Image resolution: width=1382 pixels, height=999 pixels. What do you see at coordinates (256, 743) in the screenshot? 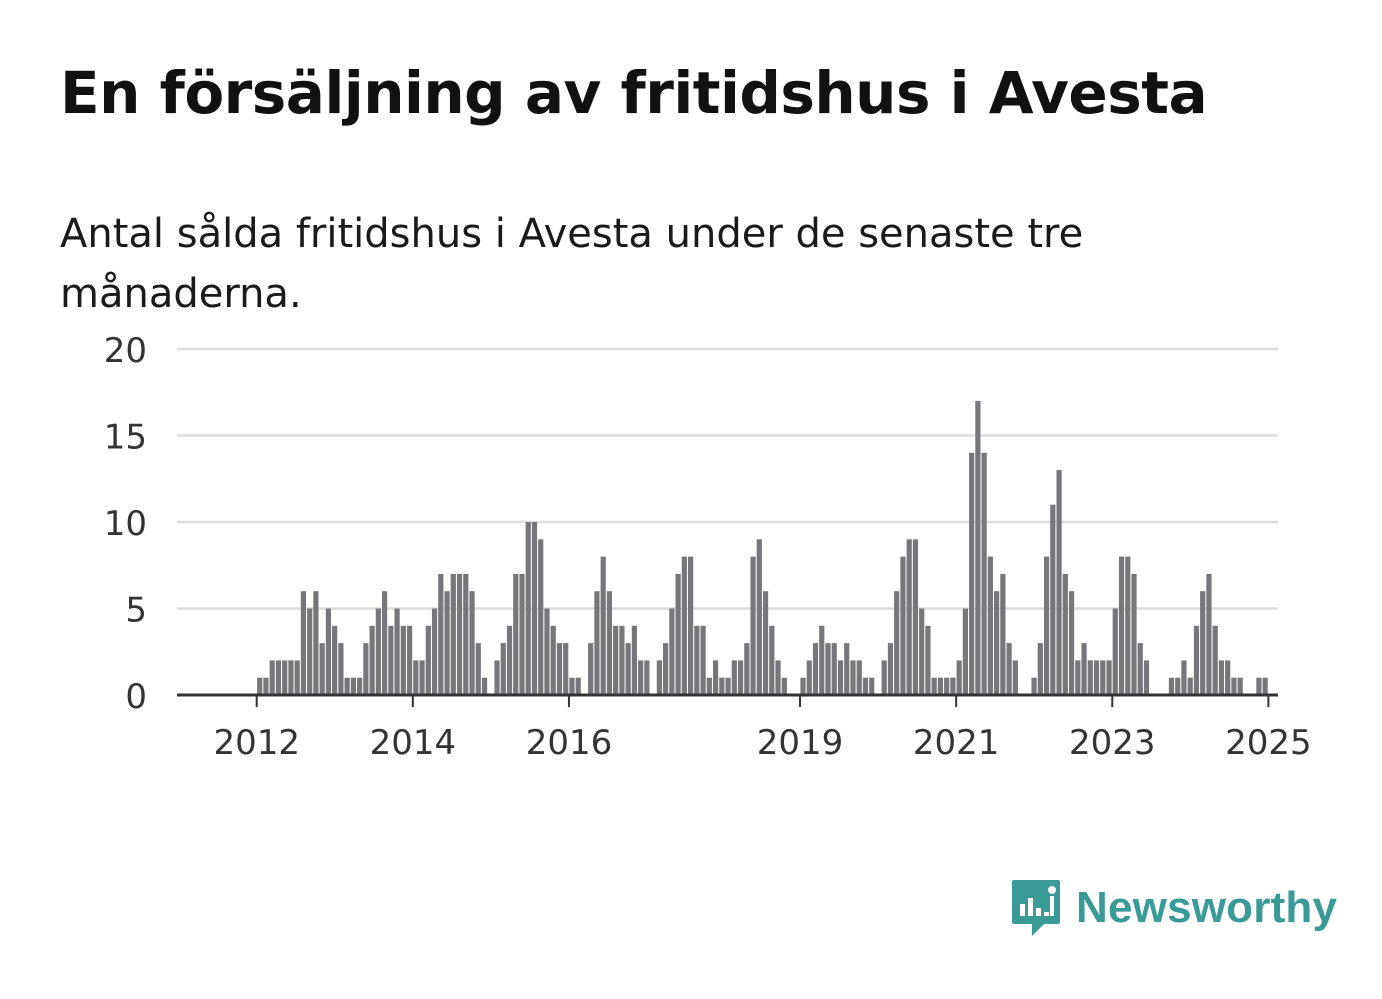
I see `x-tick-label: 2012` at bounding box center [256, 743].